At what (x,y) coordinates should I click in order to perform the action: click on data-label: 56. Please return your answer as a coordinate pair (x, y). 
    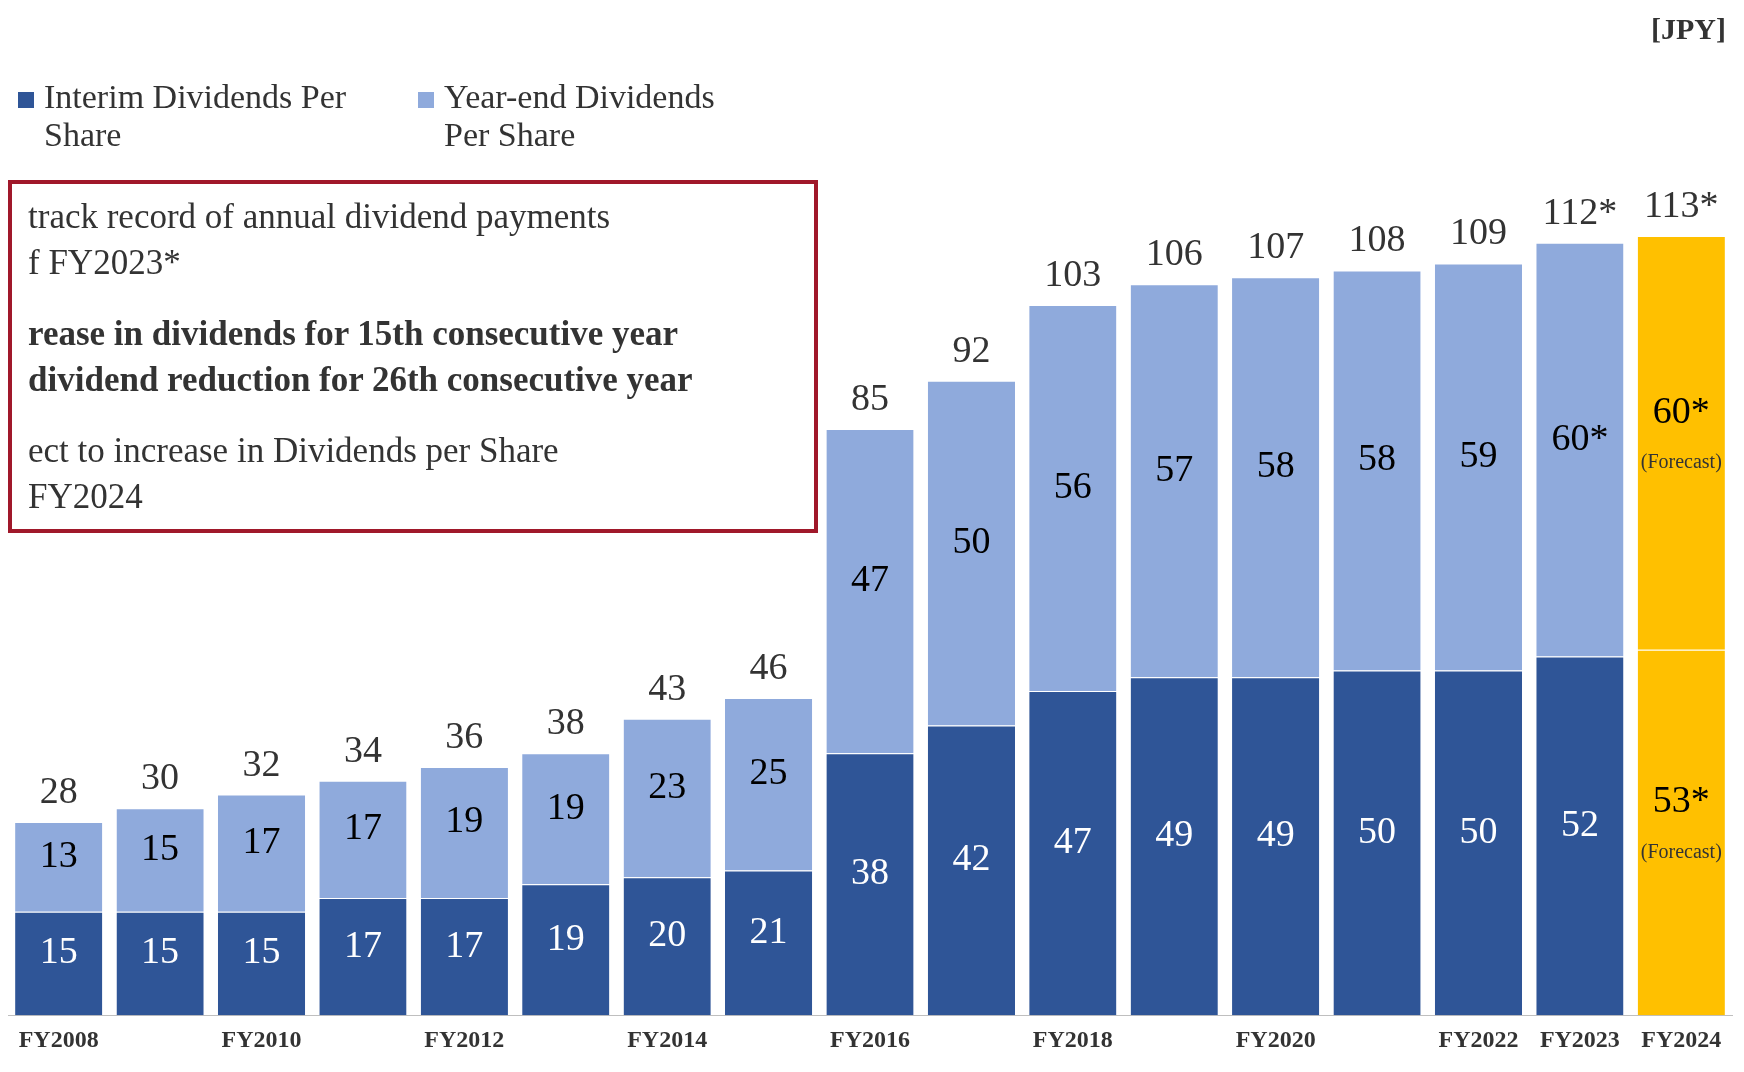
    Looking at the image, I should click on (1072, 484).